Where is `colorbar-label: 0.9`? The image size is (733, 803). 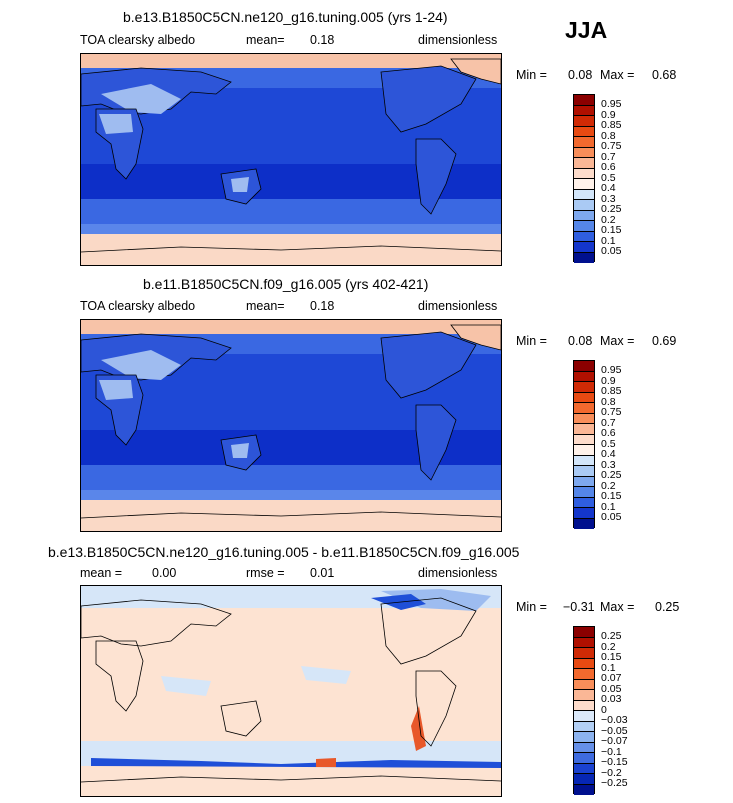
colorbar-label: 0.9 is located at coordinates (608, 114).